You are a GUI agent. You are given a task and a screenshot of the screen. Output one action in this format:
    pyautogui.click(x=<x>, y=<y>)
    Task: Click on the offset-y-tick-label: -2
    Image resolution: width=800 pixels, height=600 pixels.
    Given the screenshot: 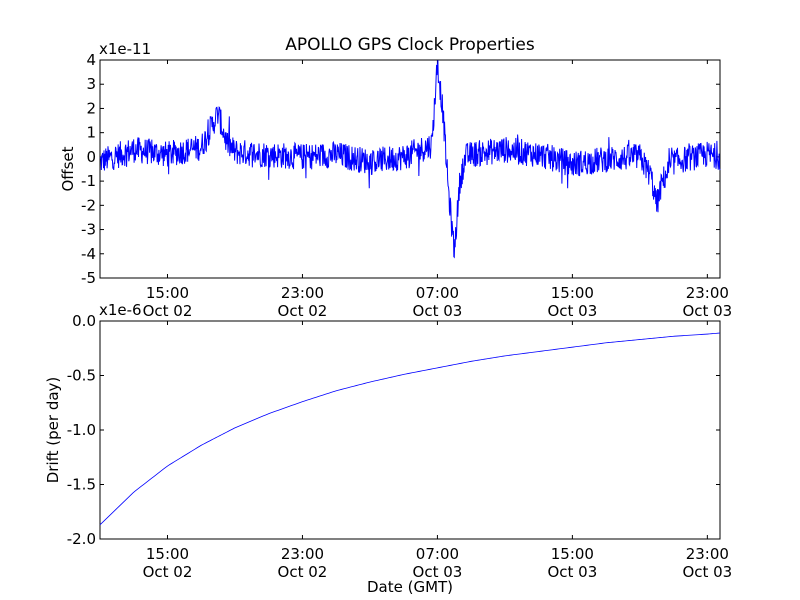 What is the action you would take?
    pyautogui.click(x=88, y=205)
    